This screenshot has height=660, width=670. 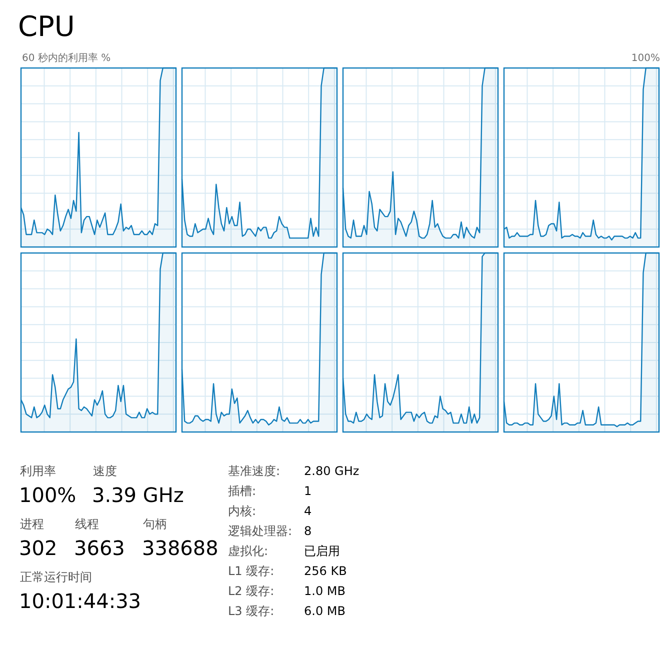 What do you see at coordinates (38, 471) in the screenshot?
I see `text: 利用率` at bounding box center [38, 471].